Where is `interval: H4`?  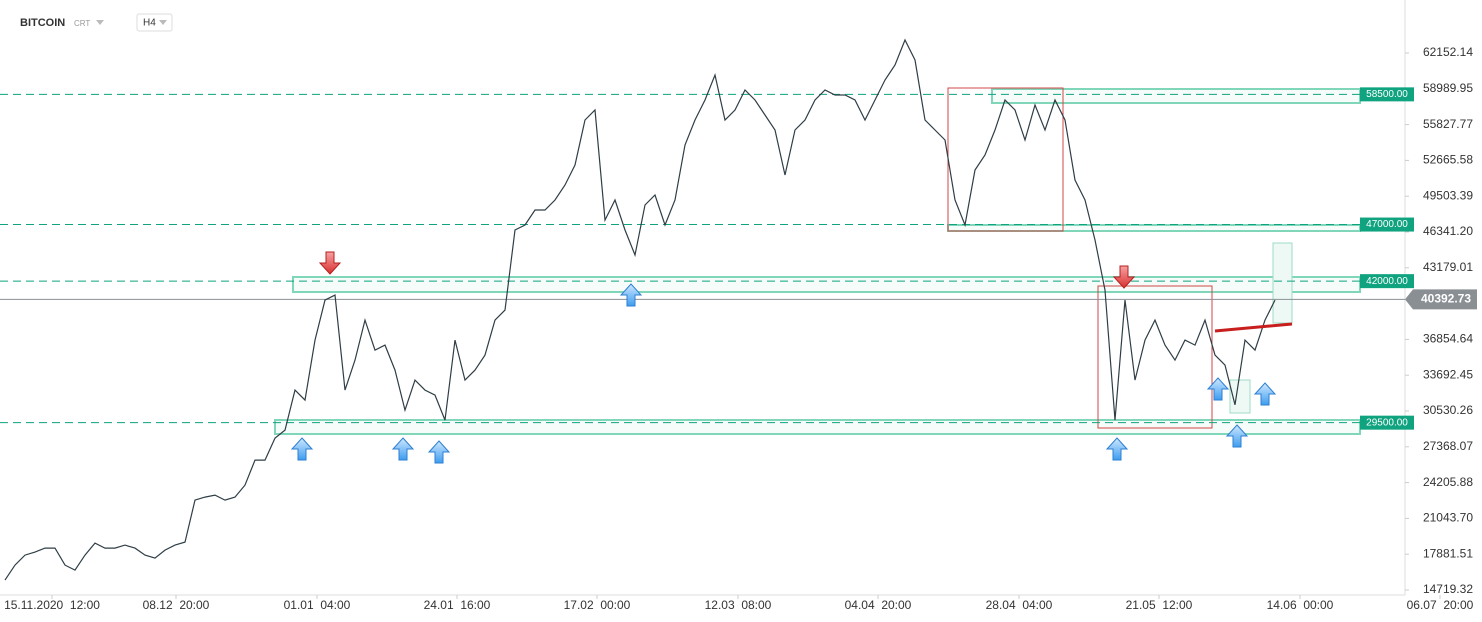 interval: H4 is located at coordinates (149, 23).